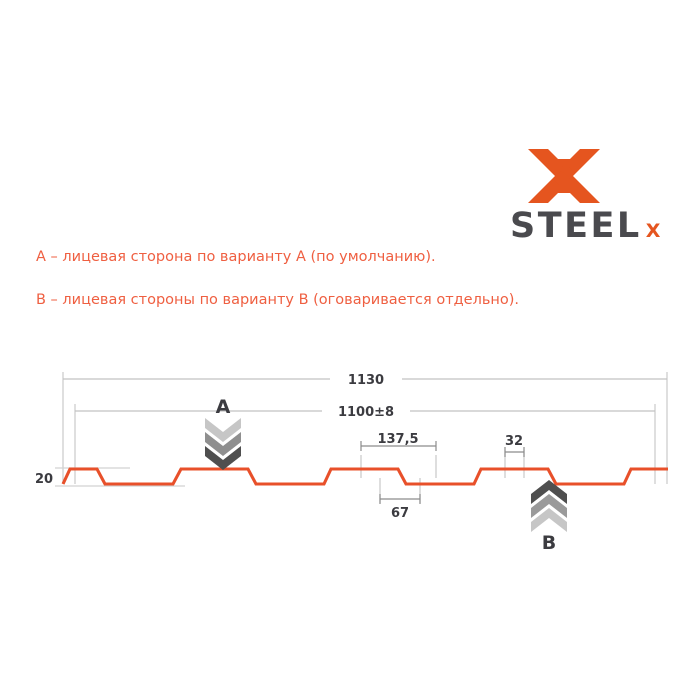 Image resolution: width=700 pixels, height=700 pixels. What do you see at coordinates (44, 479) in the screenshot?
I see `dimension-profile-height-label: 20` at bounding box center [44, 479].